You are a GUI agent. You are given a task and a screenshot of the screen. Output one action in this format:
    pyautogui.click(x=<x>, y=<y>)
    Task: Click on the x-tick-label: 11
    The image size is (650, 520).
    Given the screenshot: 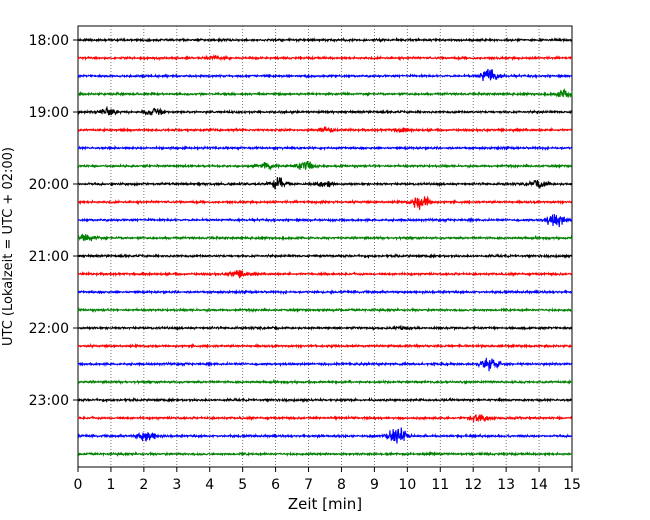 What is the action you would take?
    pyautogui.click(x=440, y=485)
    